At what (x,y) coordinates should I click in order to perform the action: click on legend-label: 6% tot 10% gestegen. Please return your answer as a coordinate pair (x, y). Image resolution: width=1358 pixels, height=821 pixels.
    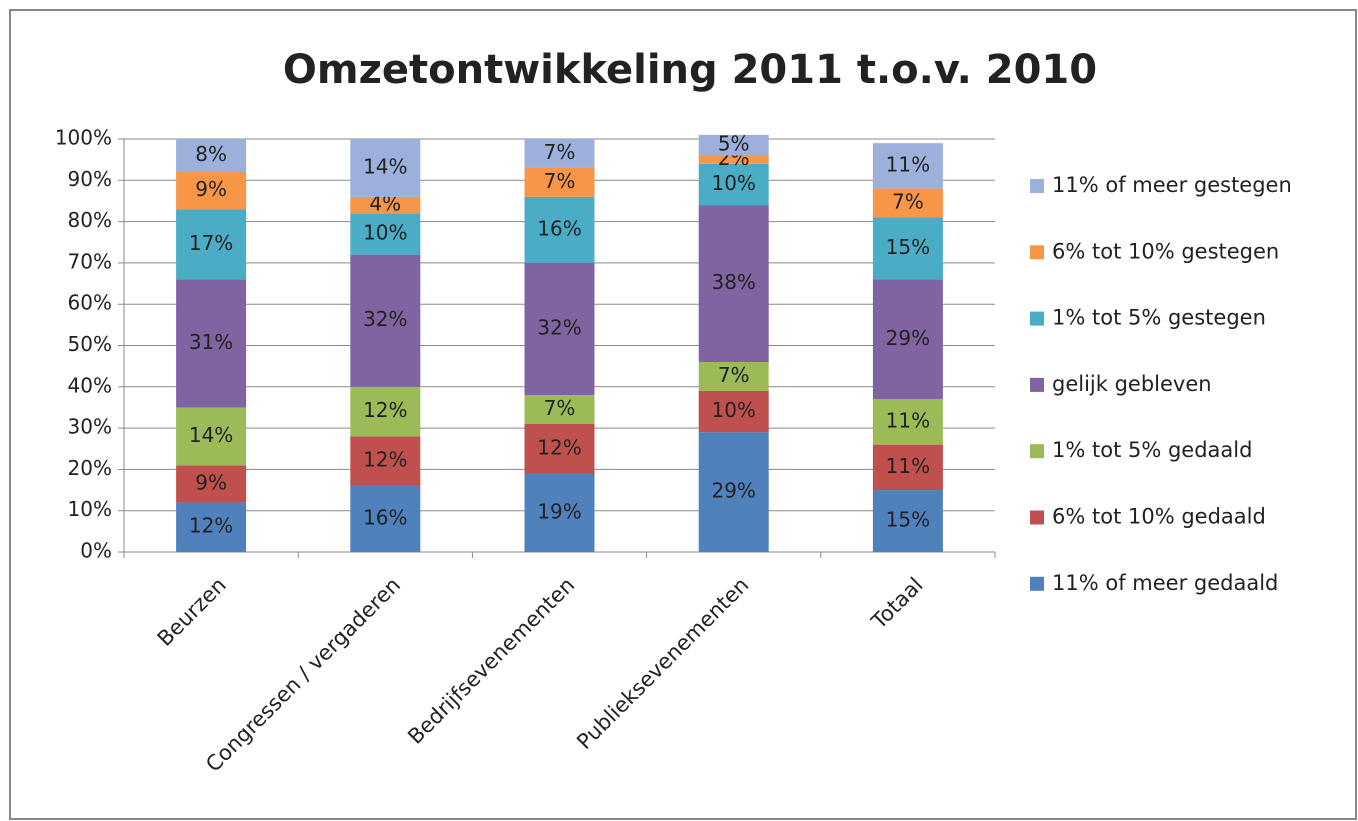
    Looking at the image, I should click on (1165, 251).